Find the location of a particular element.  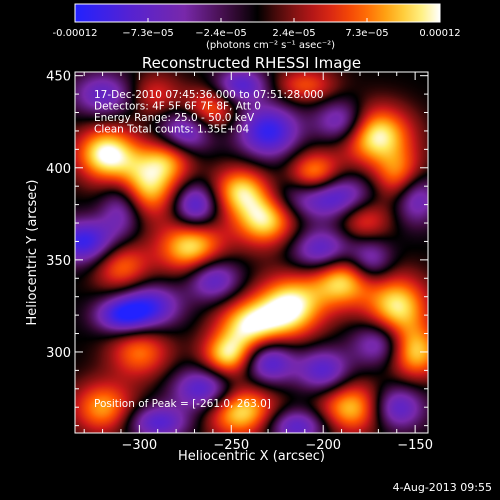

y-tick-label: 350 is located at coordinates (58, 261).